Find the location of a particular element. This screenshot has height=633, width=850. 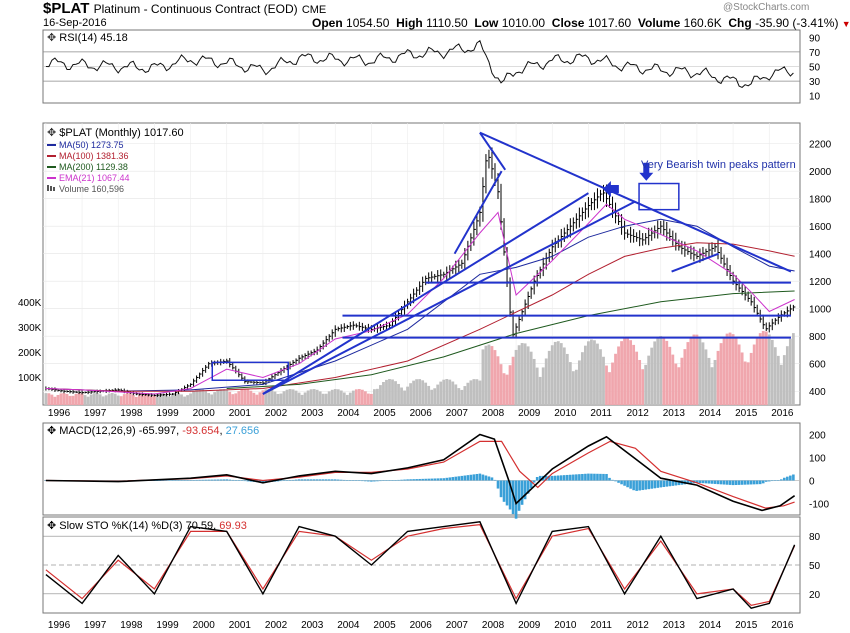

year-label: 2004 is located at coordinates (348, 413).